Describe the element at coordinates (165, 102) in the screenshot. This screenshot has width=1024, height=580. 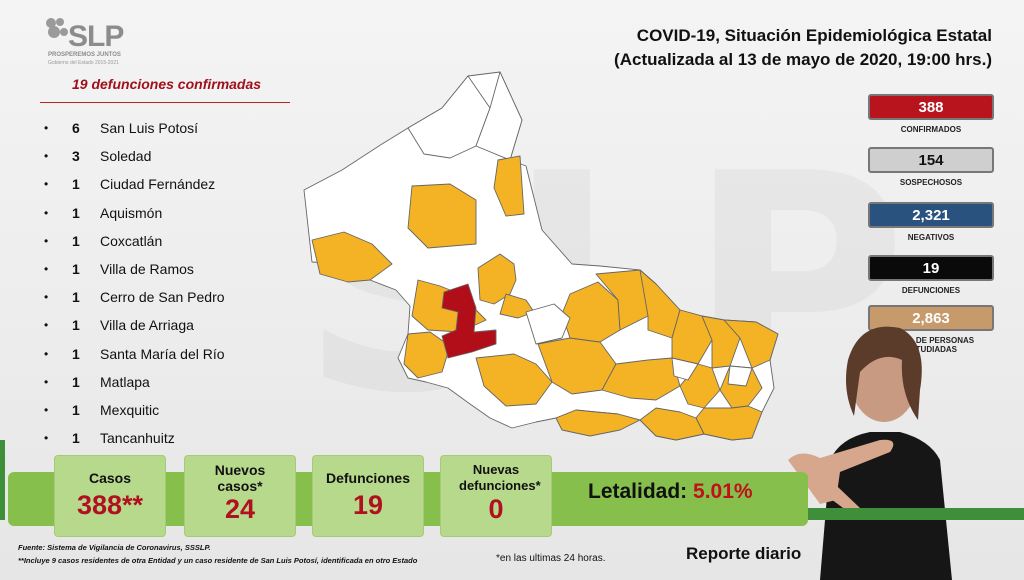
I see `divider` at that location.